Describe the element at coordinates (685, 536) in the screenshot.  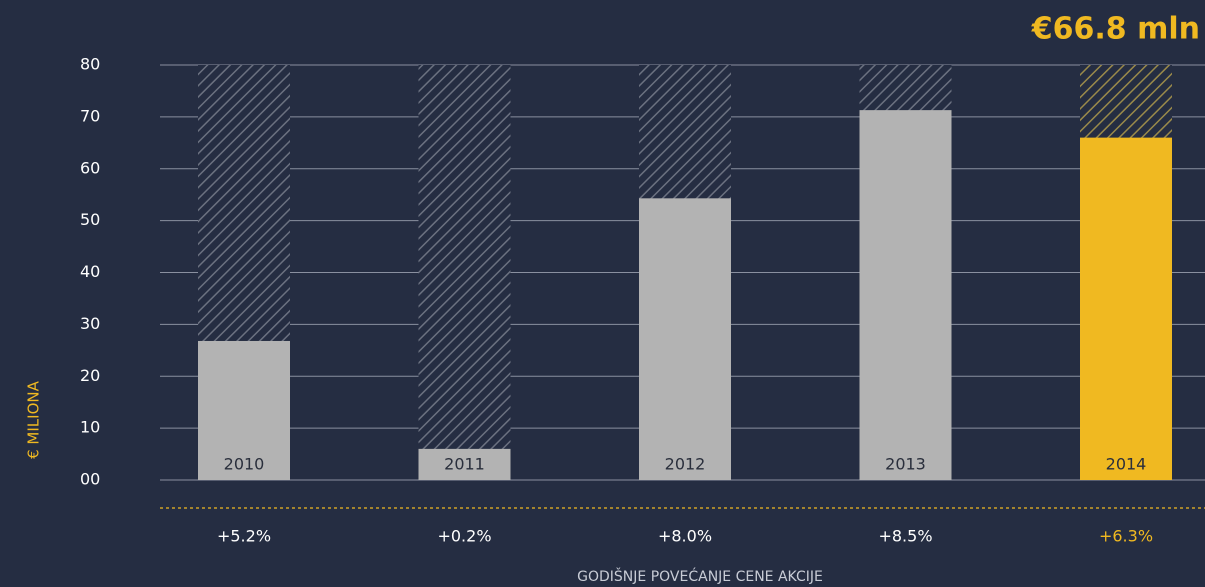
I see `growth-label: +8.0%` at that location.